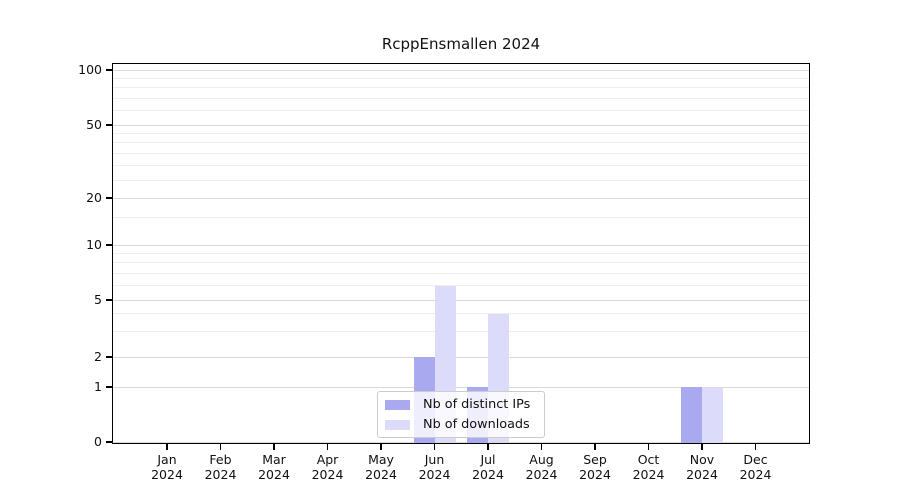  What do you see at coordinates (397, 424) in the screenshot?
I see `legend-swatch-downloads` at bounding box center [397, 424].